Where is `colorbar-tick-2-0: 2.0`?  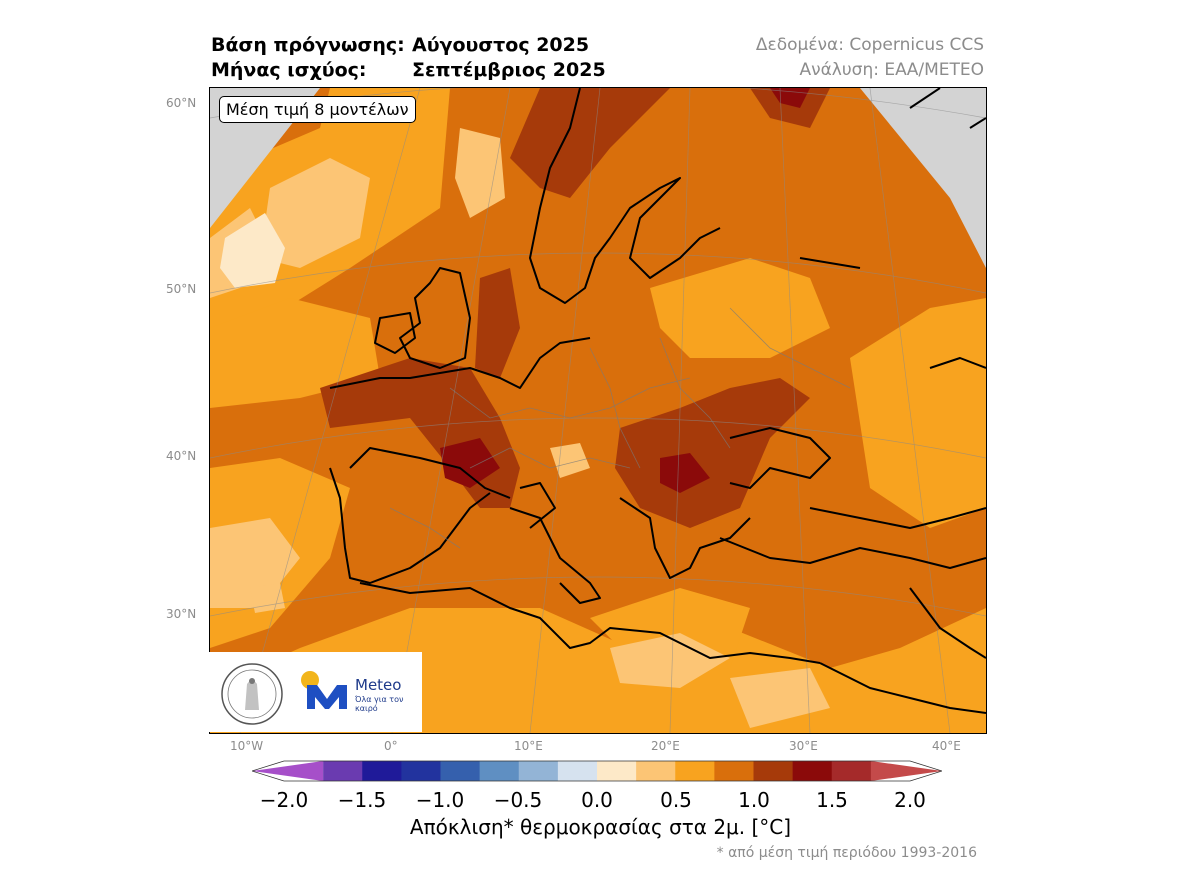 colorbar-tick-2-0: 2.0 is located at coordinates (910, 800).